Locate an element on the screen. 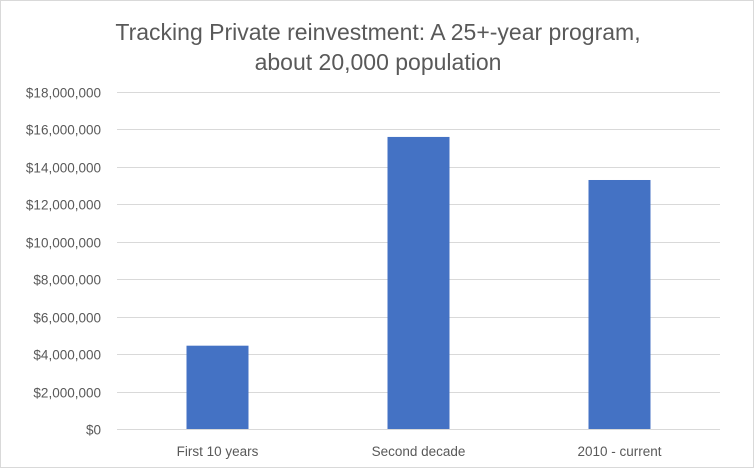 The height and width of the screenshot is (468, 754). y-tick-label: $8,000,000 is located at coordinates (67, 280).